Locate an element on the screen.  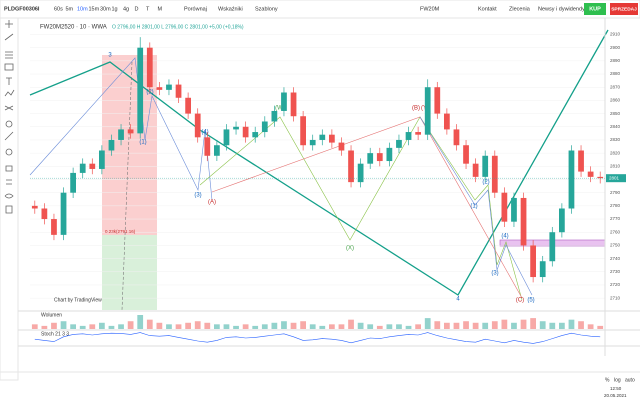
y-tick-label: 2810 is located at coordinates (615, 166).